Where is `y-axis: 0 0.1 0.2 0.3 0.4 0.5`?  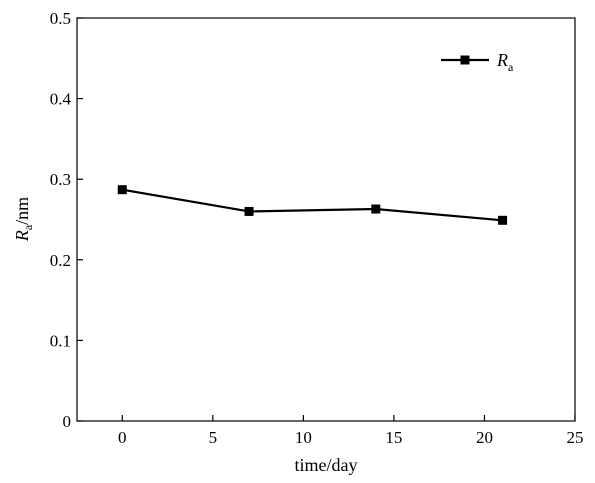
y-axis: 0 0.1 0.2 0.3 0.4 0.5 is located at coordinates (66, 220).